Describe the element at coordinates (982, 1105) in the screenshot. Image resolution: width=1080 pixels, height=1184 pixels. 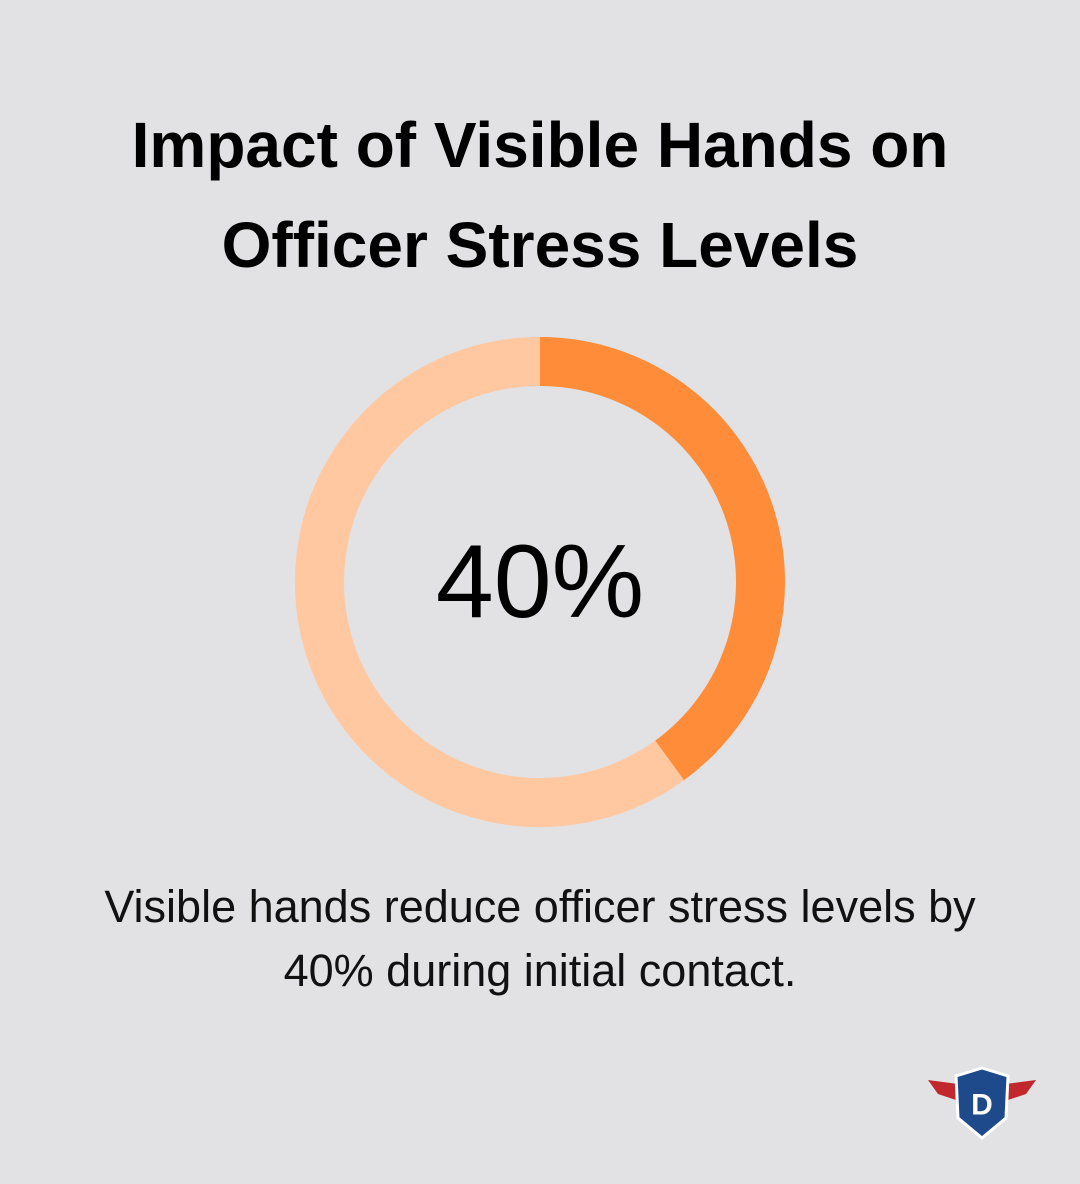
I see `logo-text: D` at that location.